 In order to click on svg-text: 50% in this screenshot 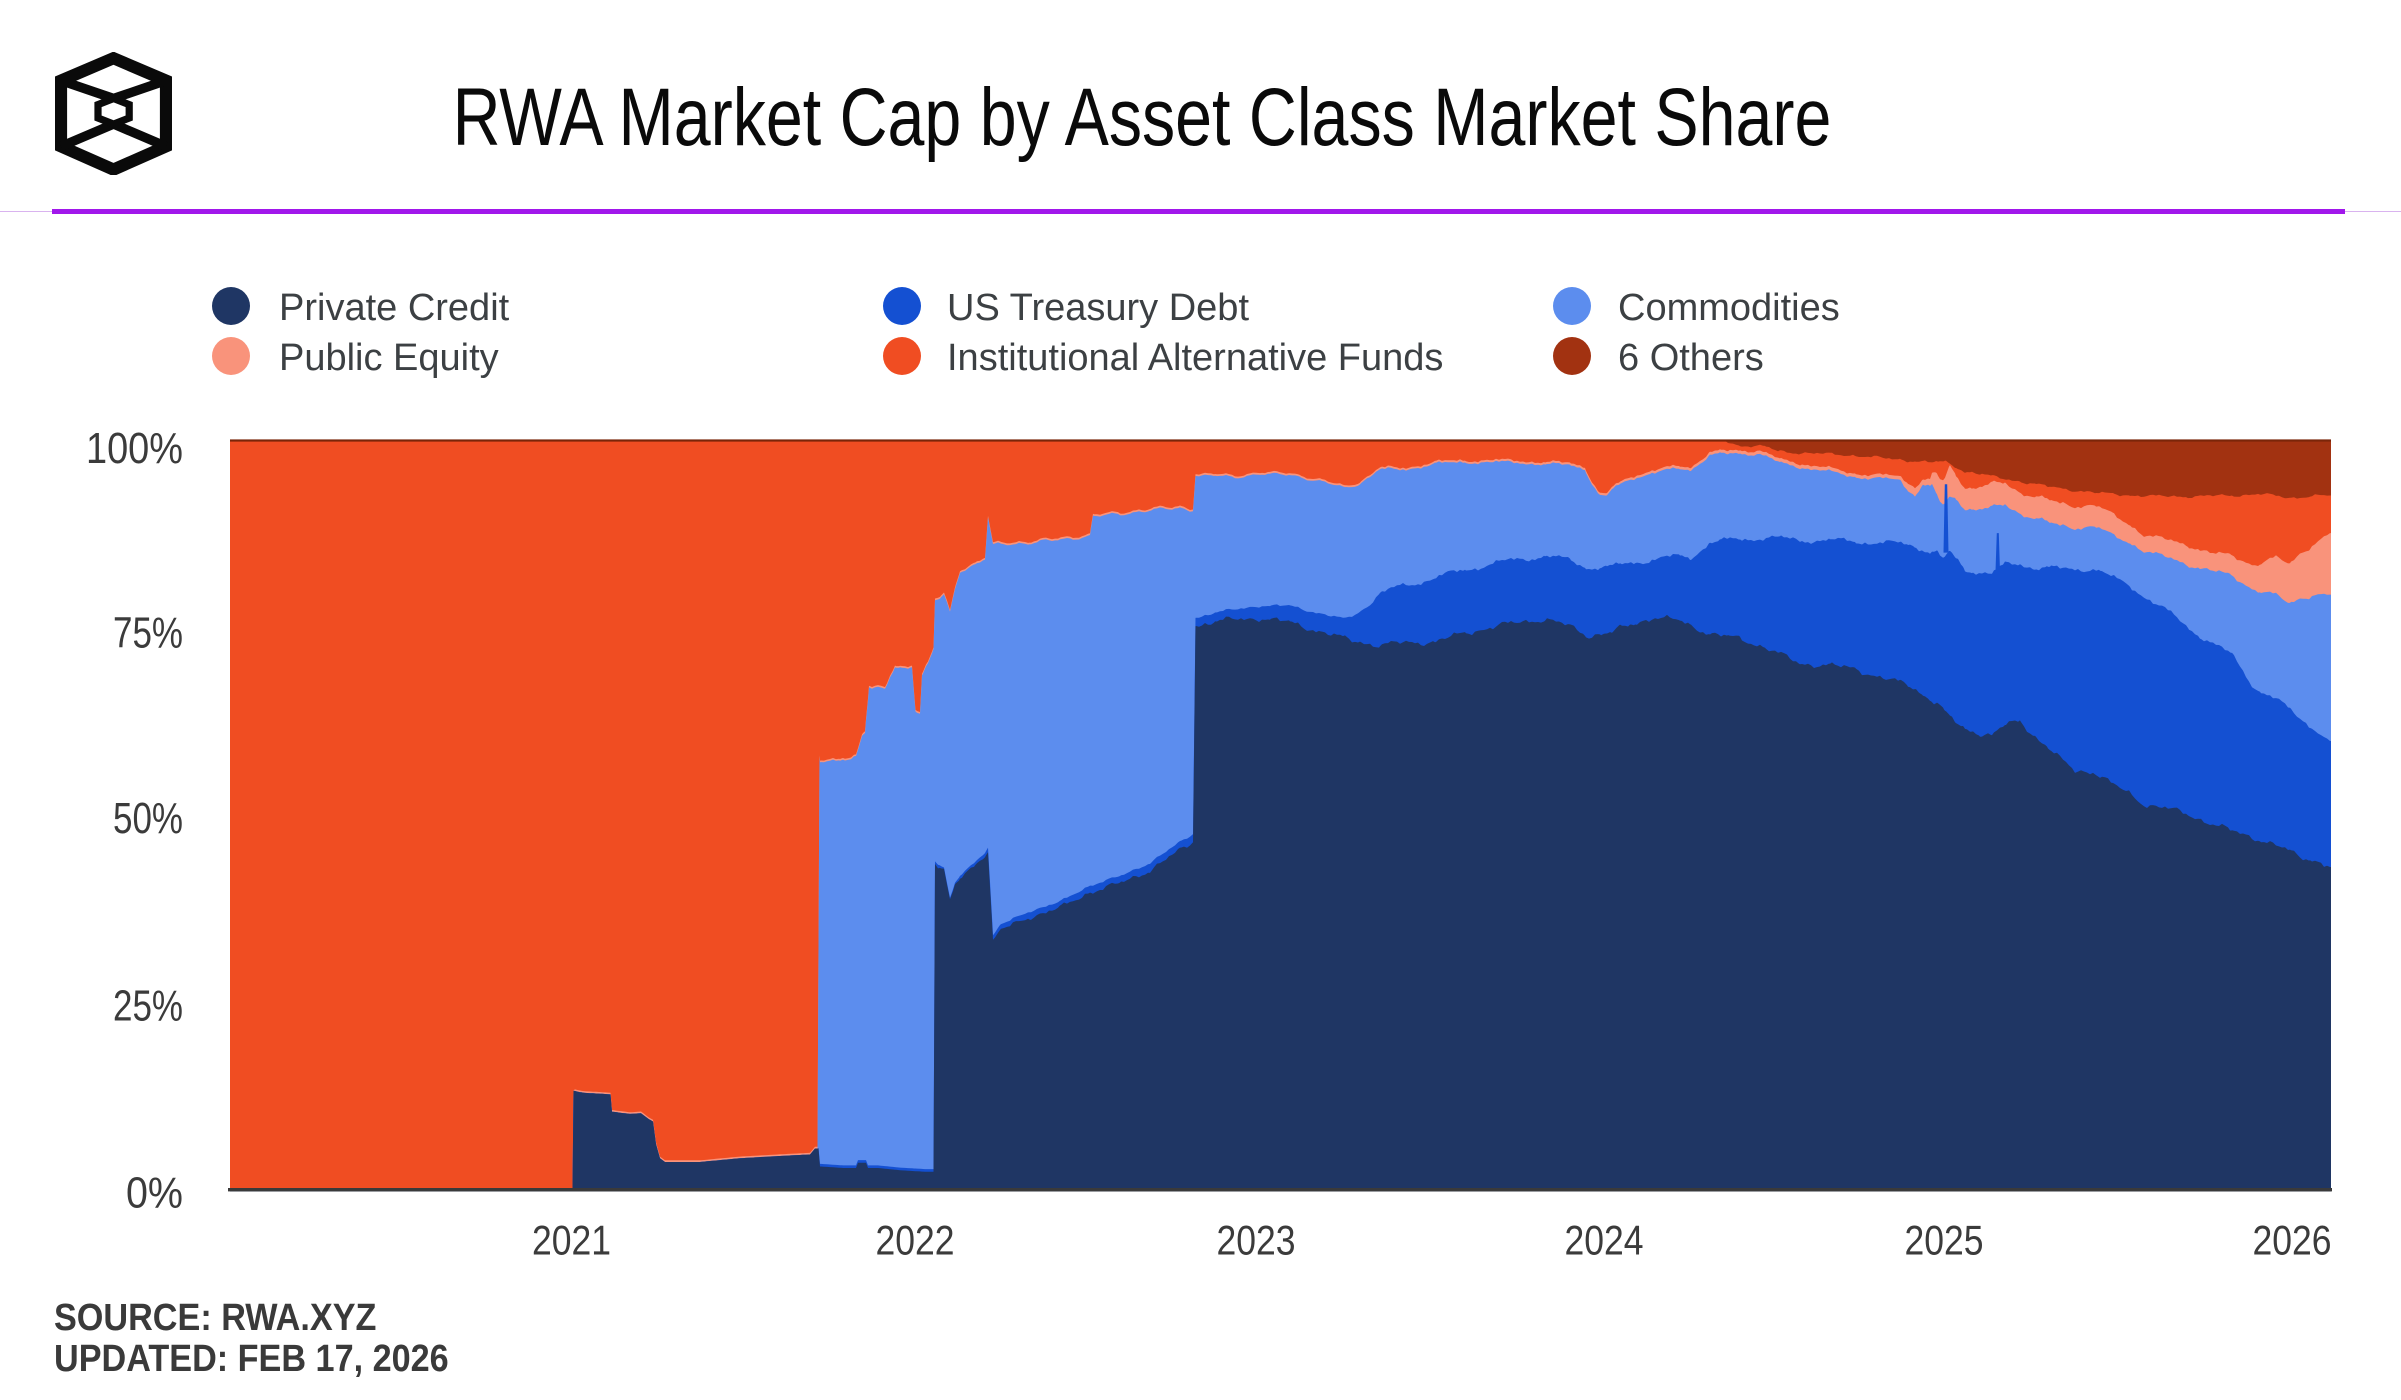, I will do `click(148, 818)`.